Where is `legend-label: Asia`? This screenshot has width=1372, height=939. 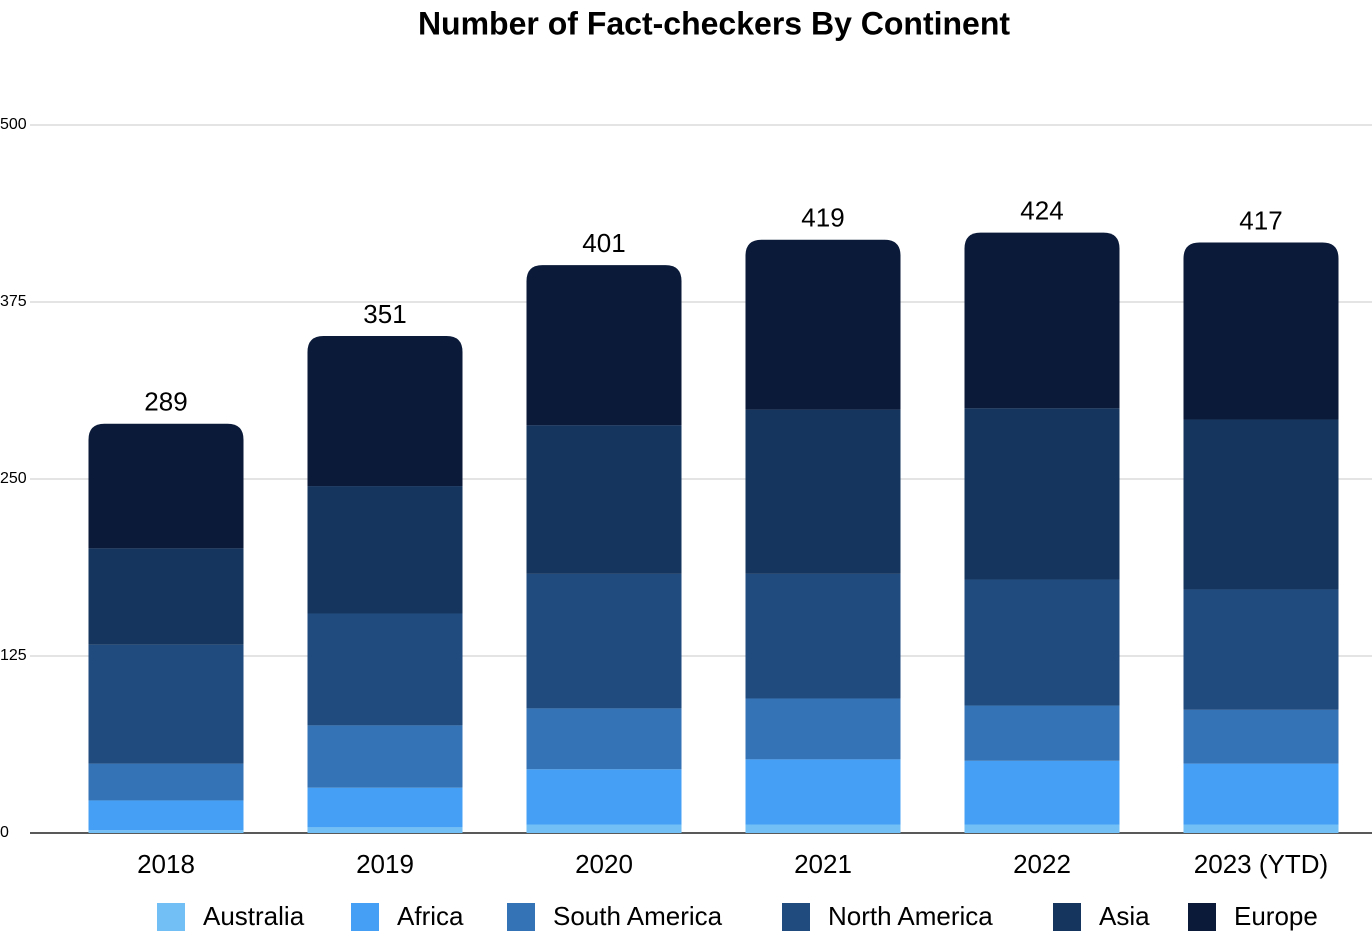 legend-label: Asia is located at coordinates (1124, 916).